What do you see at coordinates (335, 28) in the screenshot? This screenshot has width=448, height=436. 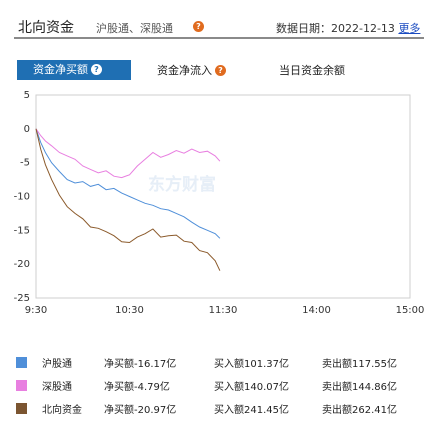 I see `data-date-label: 数据日期：2022-12-13` at bounding box center [335, 28].